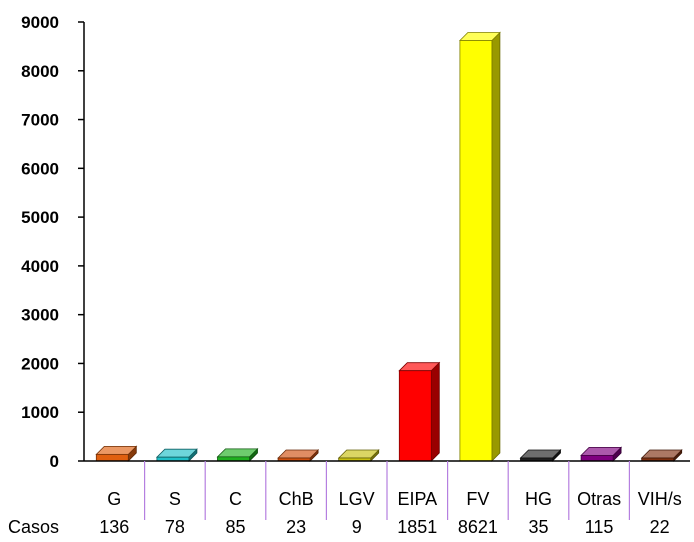 This screenshot has height=542, width=694. I want to click on table-value: 35, so click(538, 527).